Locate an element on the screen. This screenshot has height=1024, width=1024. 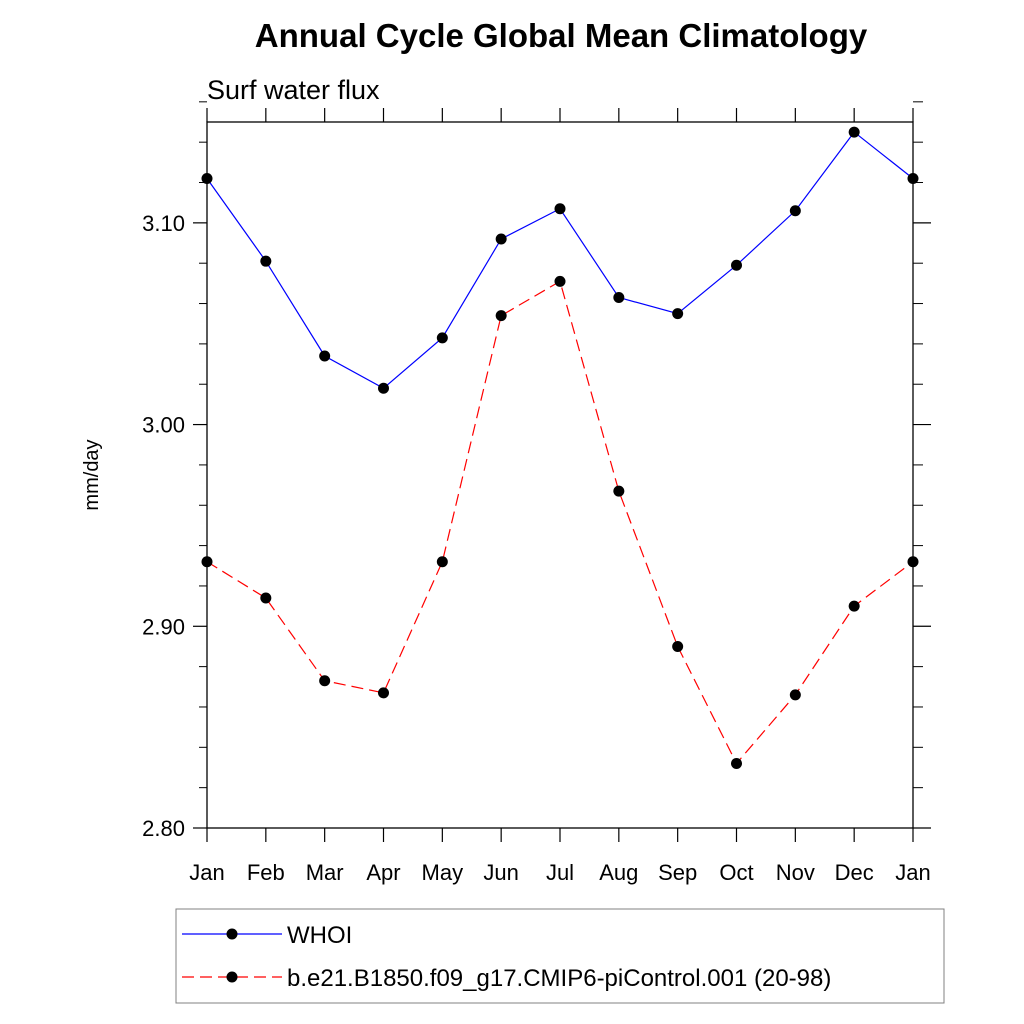
x-tick-label: Jul is located at coordinates (560, 872).